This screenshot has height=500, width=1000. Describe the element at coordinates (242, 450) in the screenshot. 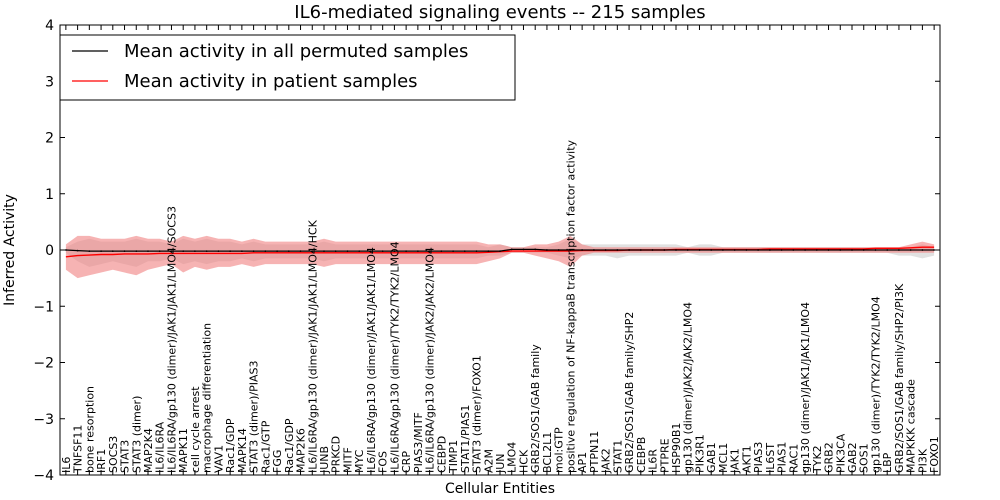

I see `x-tick-label: MAPK14` at that location.